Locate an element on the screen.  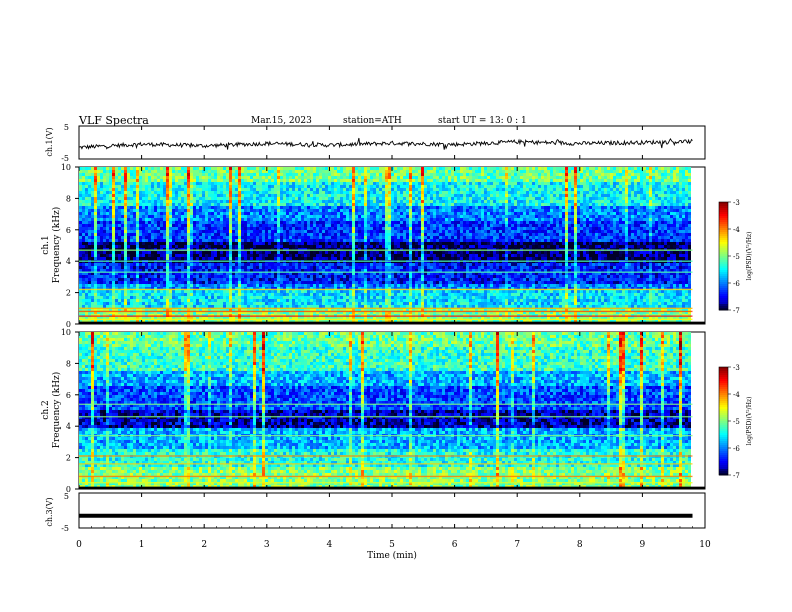
ch1-ytick-bottom: -5 is located at coordinates (65, 158).